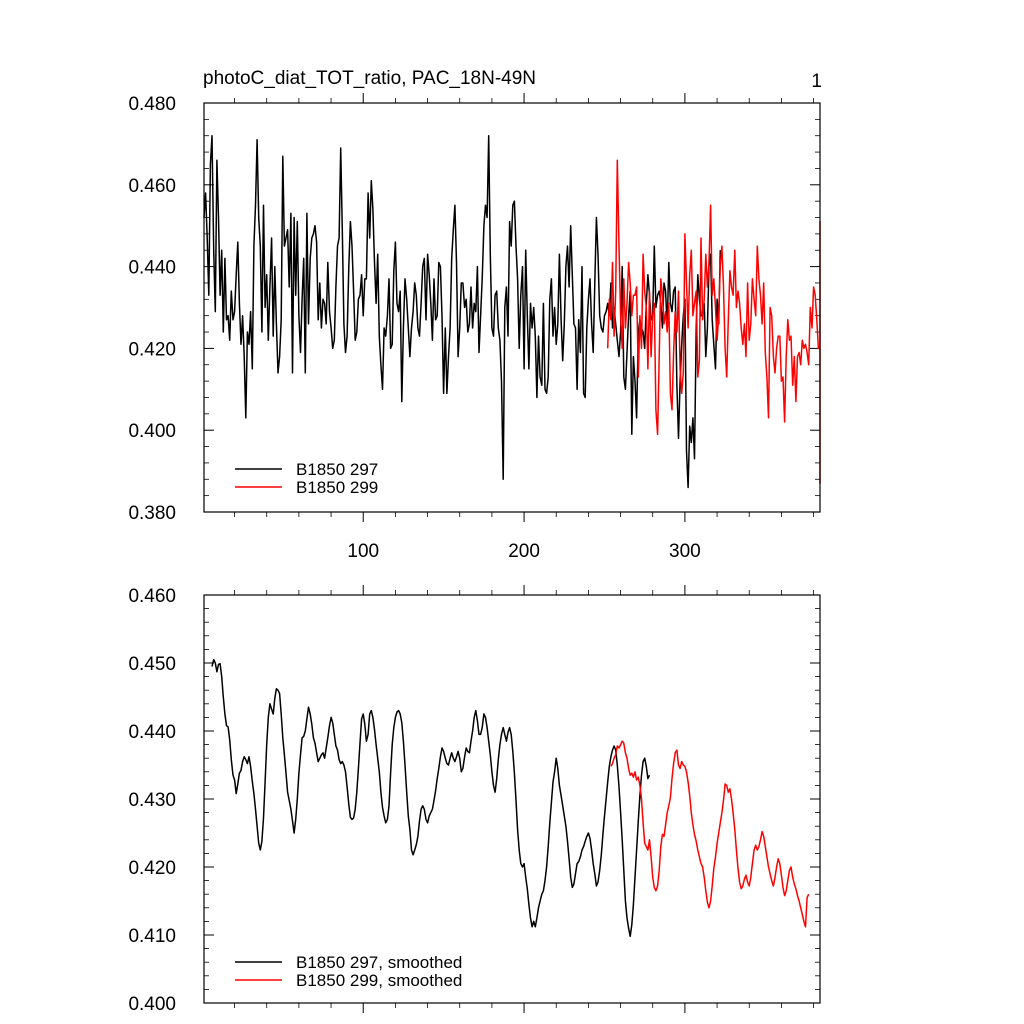 Image resolution: width=1024 pixels, height=1024 pixels. What do you see at coordinates (152, 513) in the screenshot?
I see `y-tick-label: 0.380` at bounding box center [152, 513].